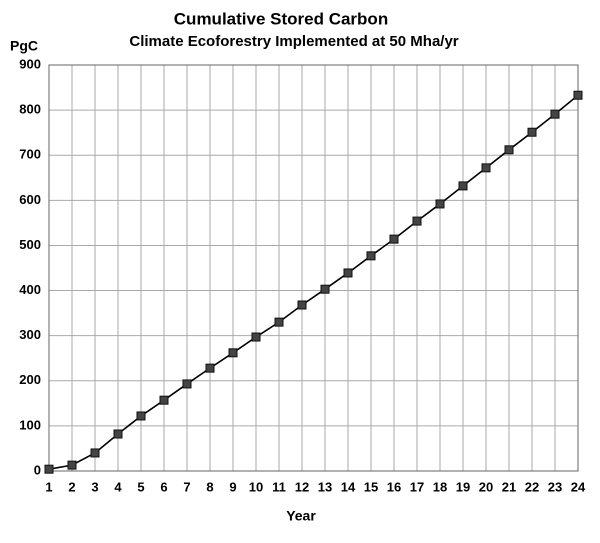 The width and height of the screenshot is (600, 543). Describe the element at coordinates (30, 63) in the screenshot. I see `y-tick-label: 900` at that location.